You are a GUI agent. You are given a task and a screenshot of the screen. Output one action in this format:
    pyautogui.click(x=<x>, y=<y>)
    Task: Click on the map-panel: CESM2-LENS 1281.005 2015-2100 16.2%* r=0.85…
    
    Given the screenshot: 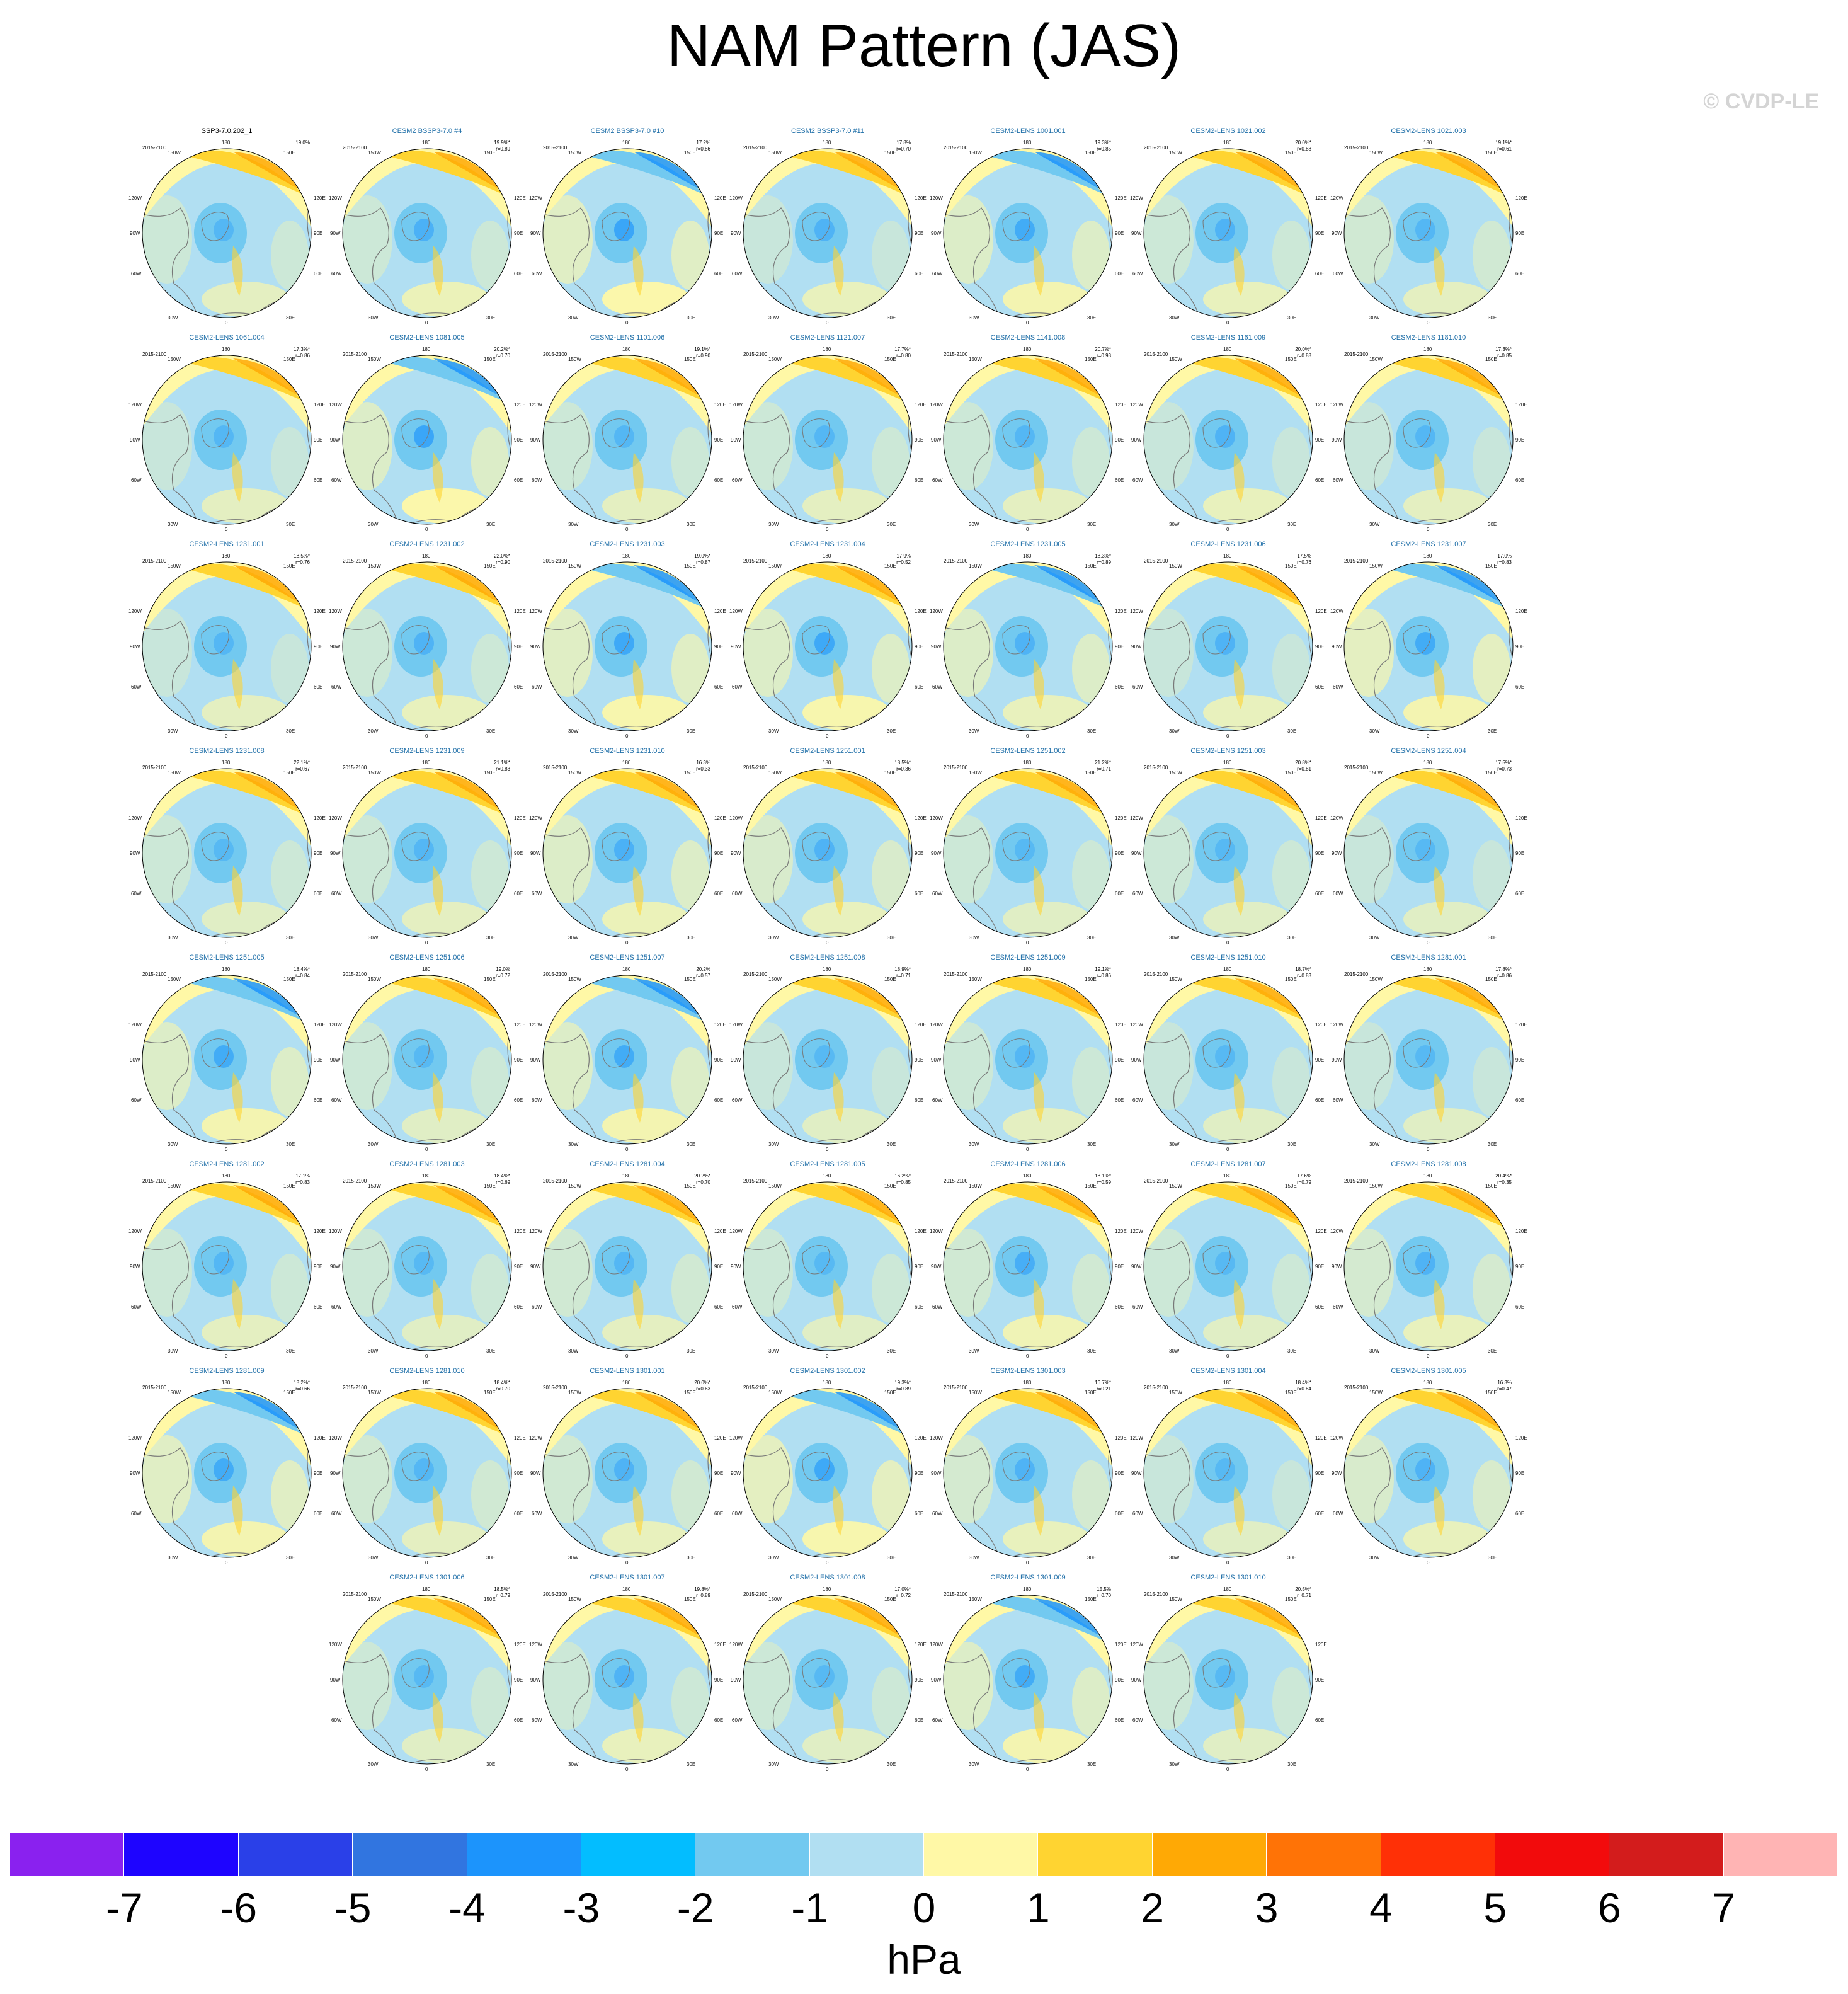 What is the action you would take?
    pyautogui.click(x=828, y=1260)
    